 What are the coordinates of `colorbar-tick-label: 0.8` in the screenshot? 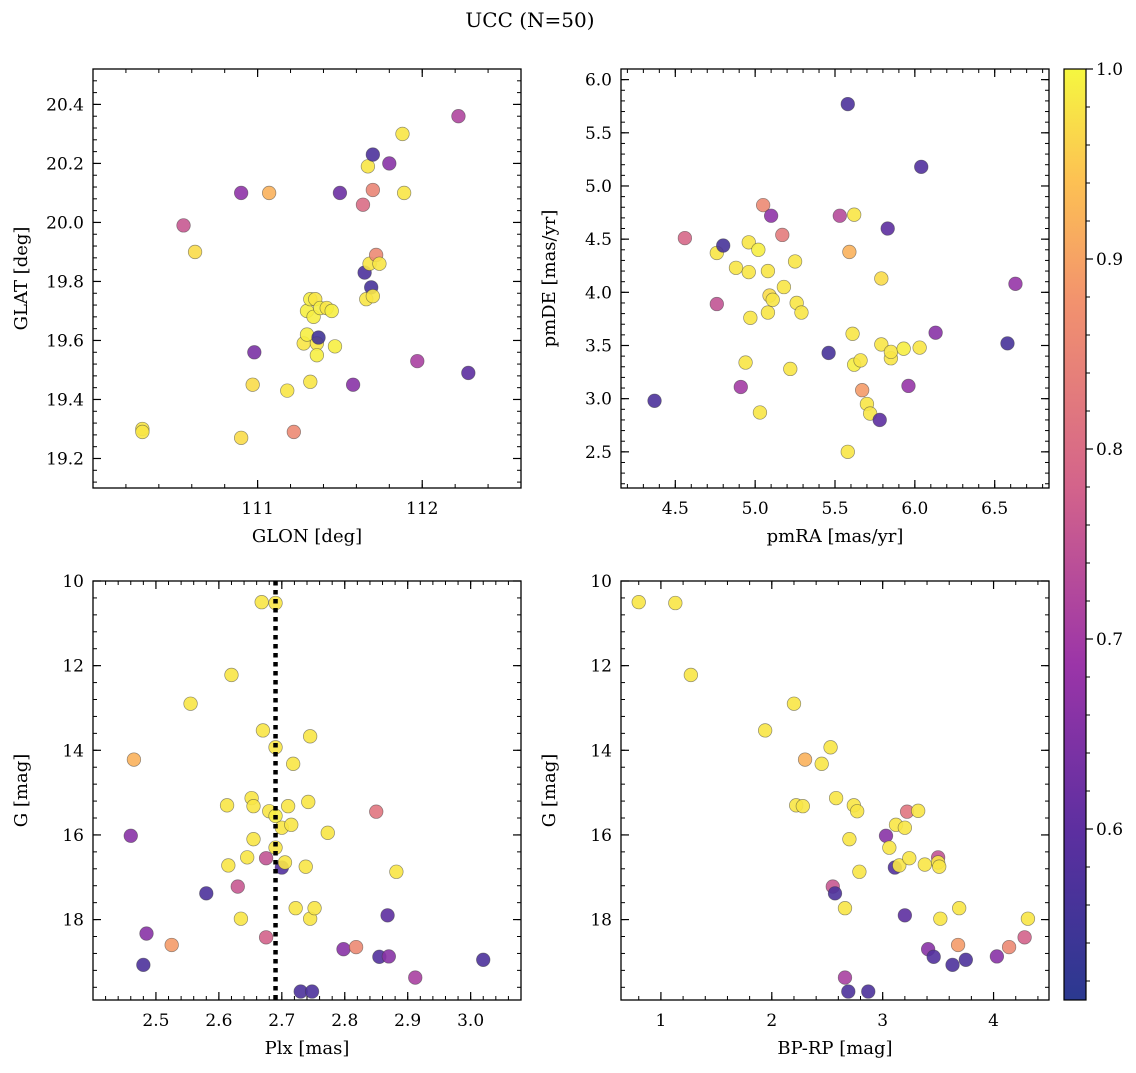 It's located at (1109, 450).